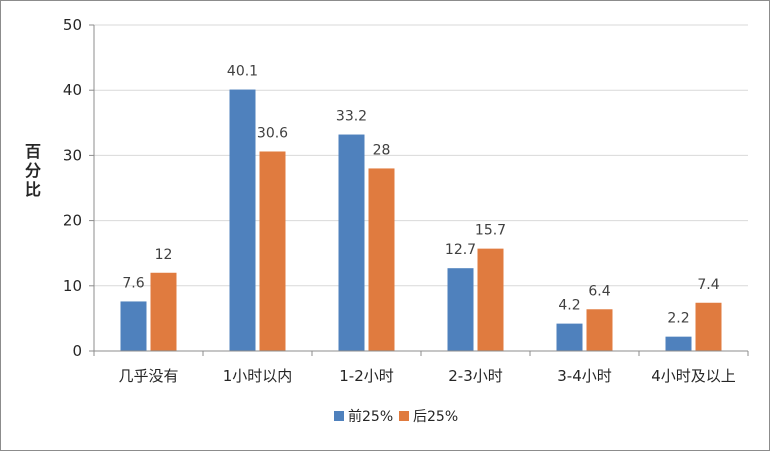 The width and height of the screenshot is (770, 454). I want to click on data-label: 28, so click(382, 150).